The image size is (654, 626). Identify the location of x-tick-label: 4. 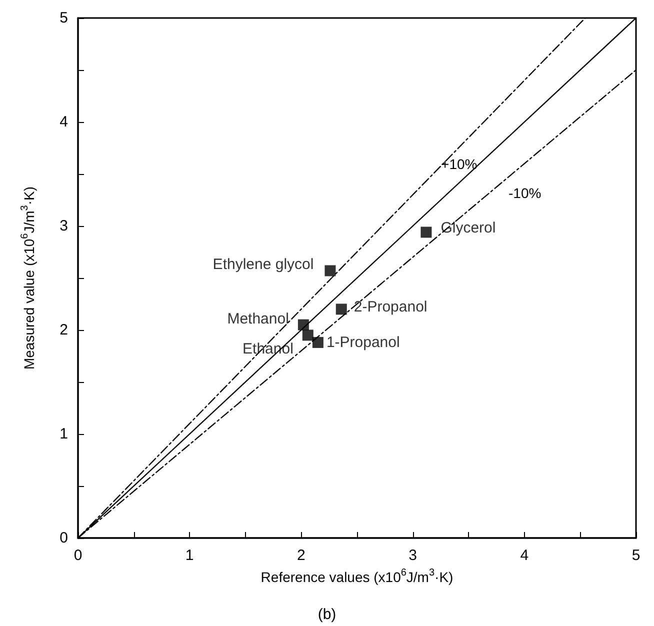
(524, 555).